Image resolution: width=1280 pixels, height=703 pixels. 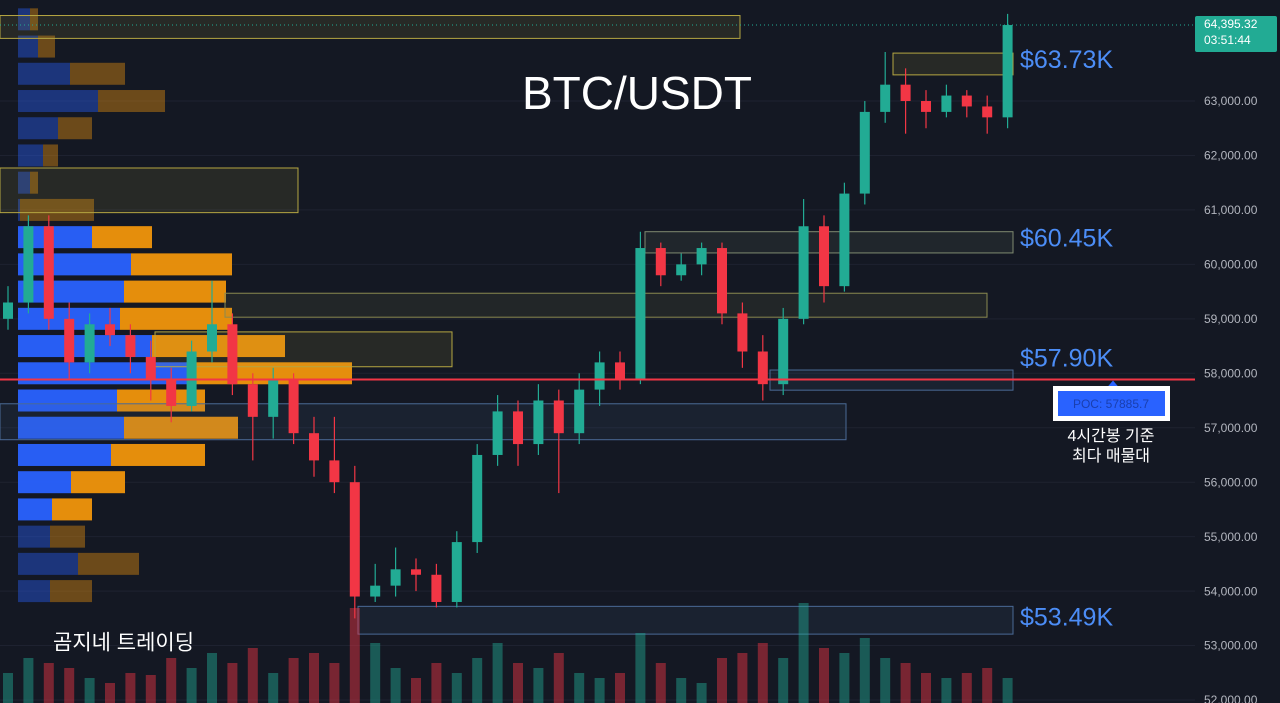 What do you see at coordinates (1231, 482) in the screenshot?
I see `y-tick-label: 56,000.00` at bounding box center [1231, 482].